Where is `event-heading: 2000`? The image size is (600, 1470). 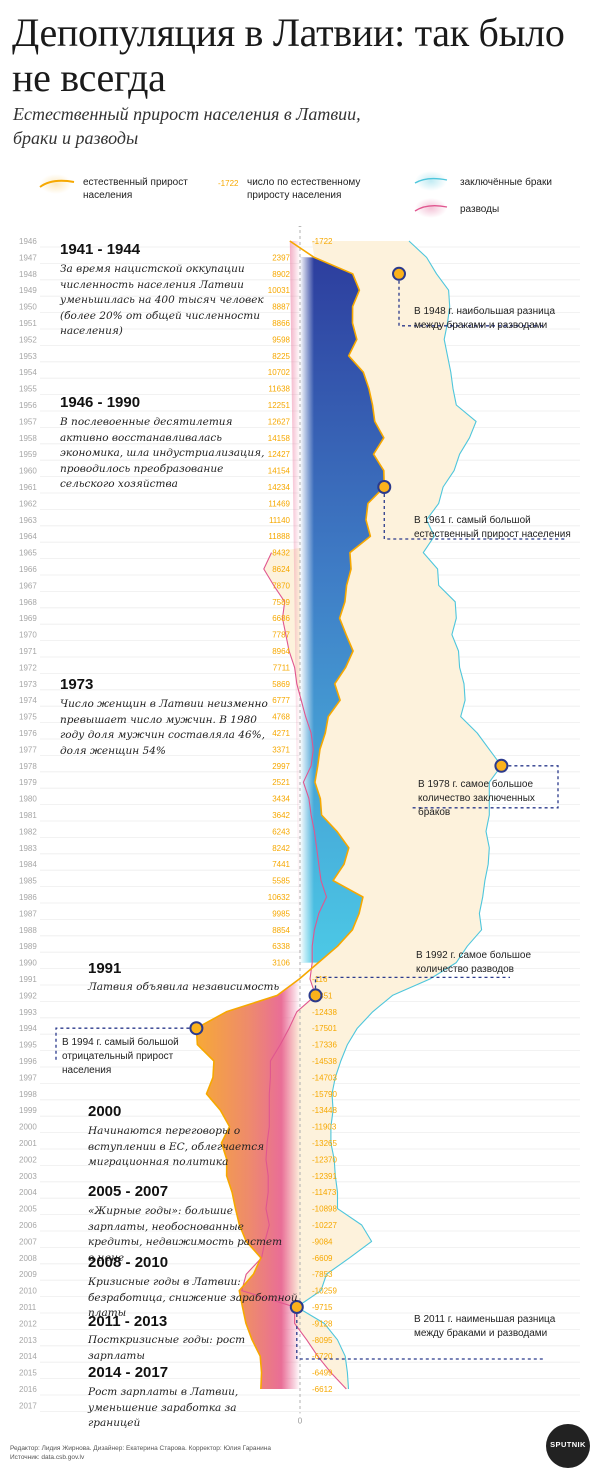
event-heading: 2000 is located at coordinates (105, 1111).